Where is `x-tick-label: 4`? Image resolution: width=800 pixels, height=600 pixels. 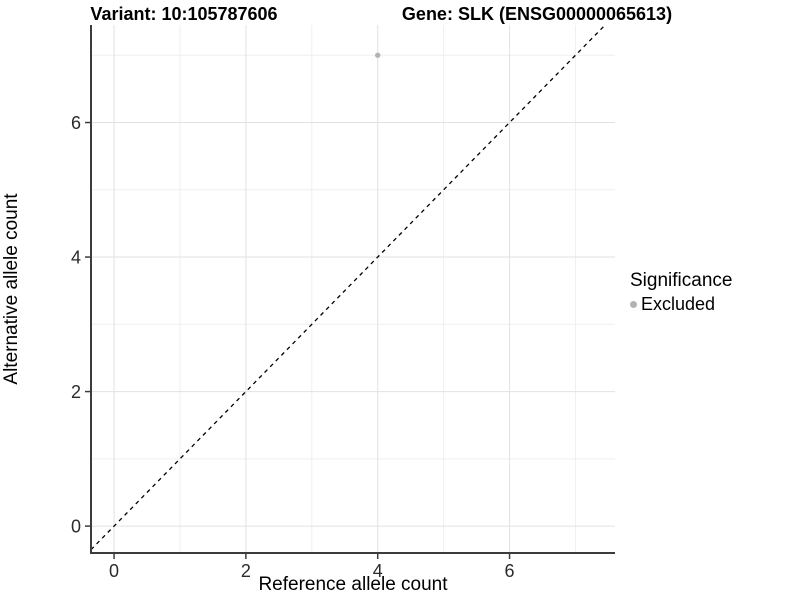
x-tick-label: 4 is located at coordinates (378, 571).